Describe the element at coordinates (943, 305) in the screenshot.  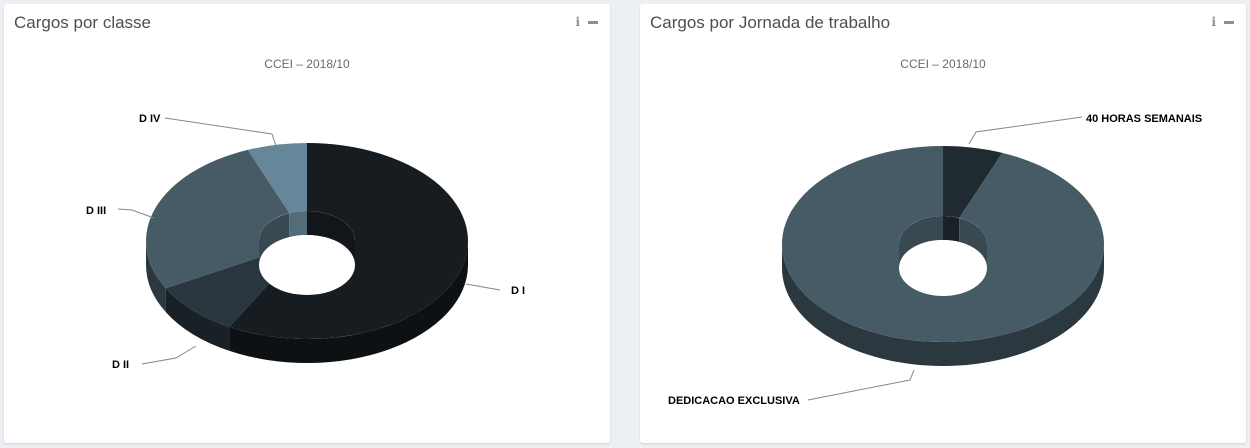
I see `slice-side-dedicacao-exclusiva` at that location.